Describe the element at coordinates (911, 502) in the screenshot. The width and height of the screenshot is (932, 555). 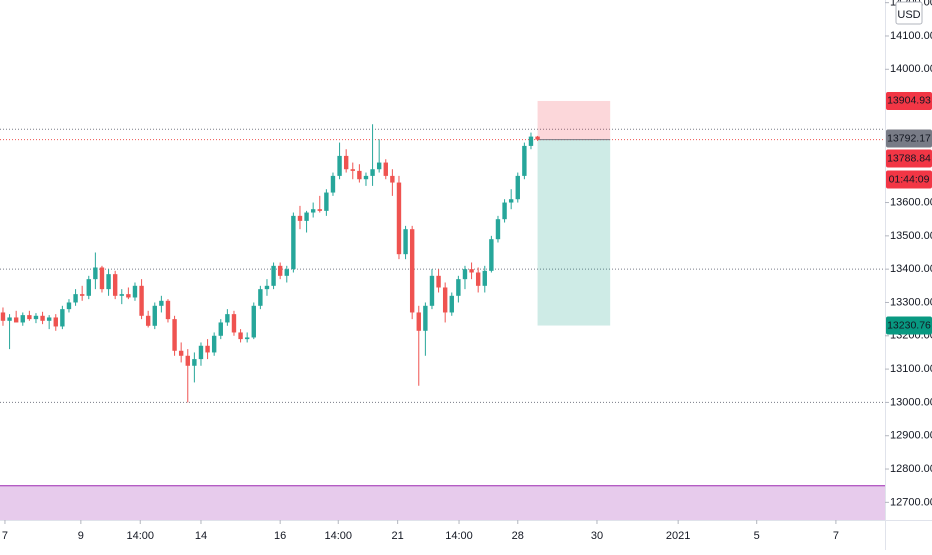
I see `y-tick-label: 12700.00` at that location.